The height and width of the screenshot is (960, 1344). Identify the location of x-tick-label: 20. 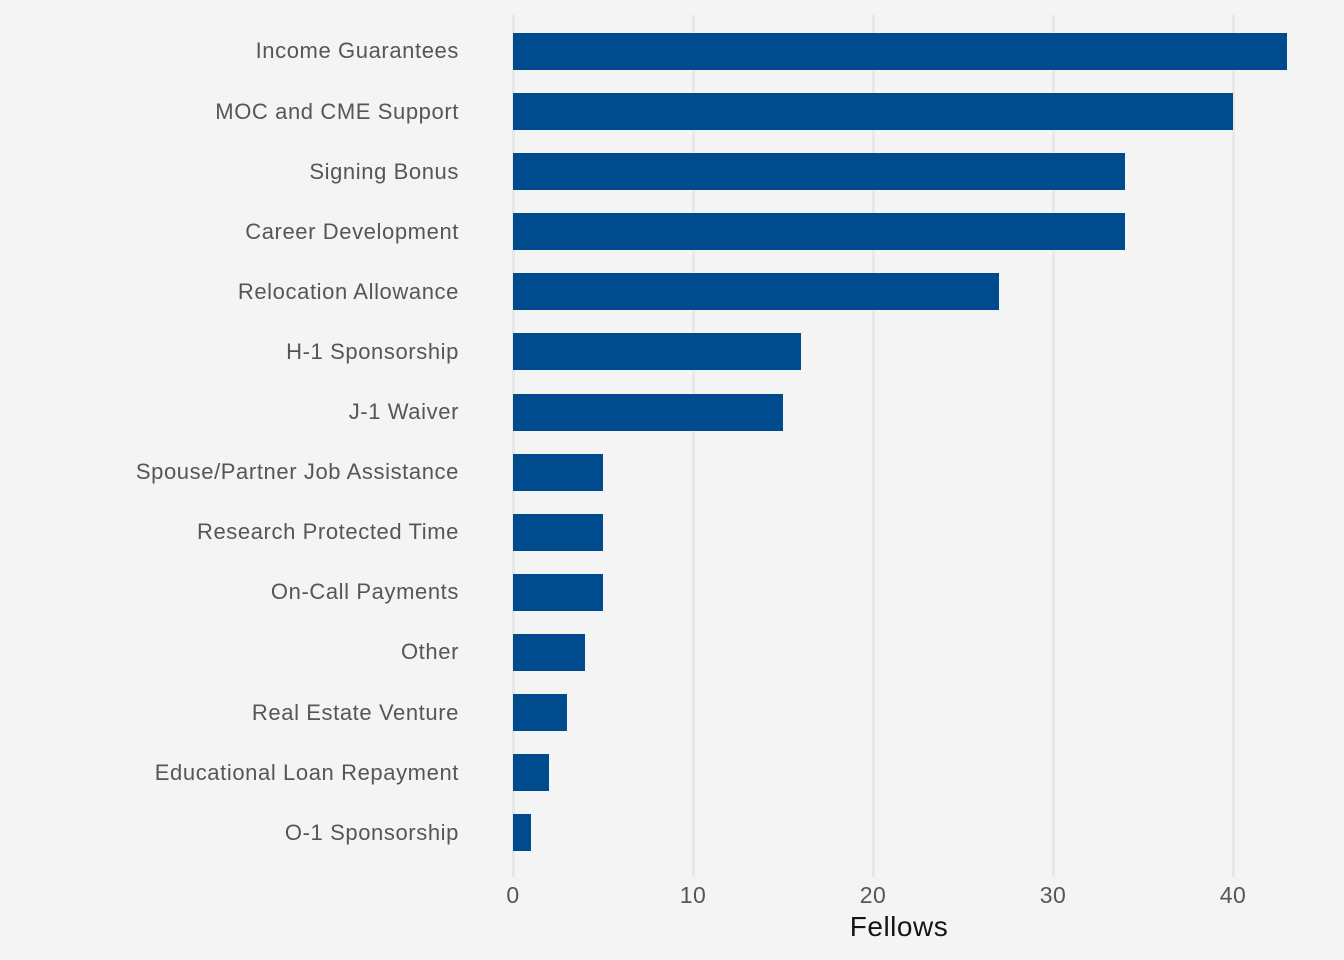
(873, 895).